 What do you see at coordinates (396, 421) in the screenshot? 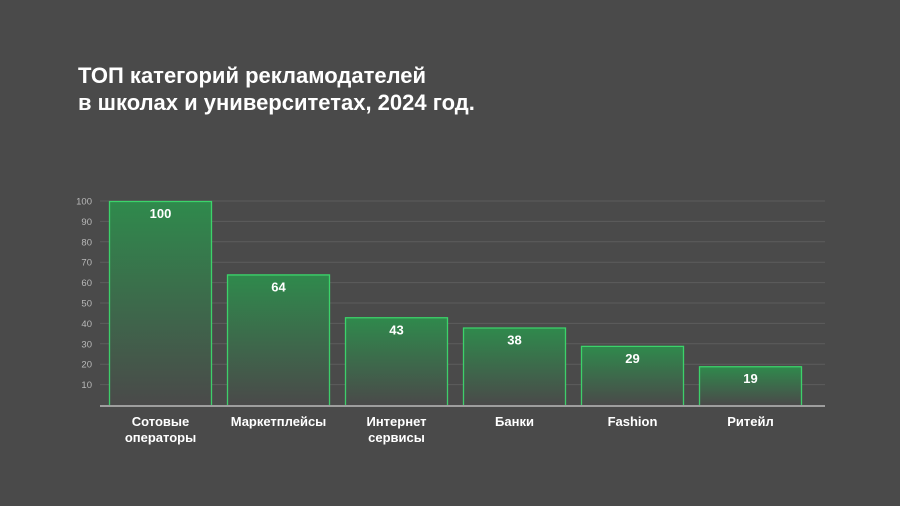
I see `category-label-2-line-0: Интернет` at bounding box center [396, 421].